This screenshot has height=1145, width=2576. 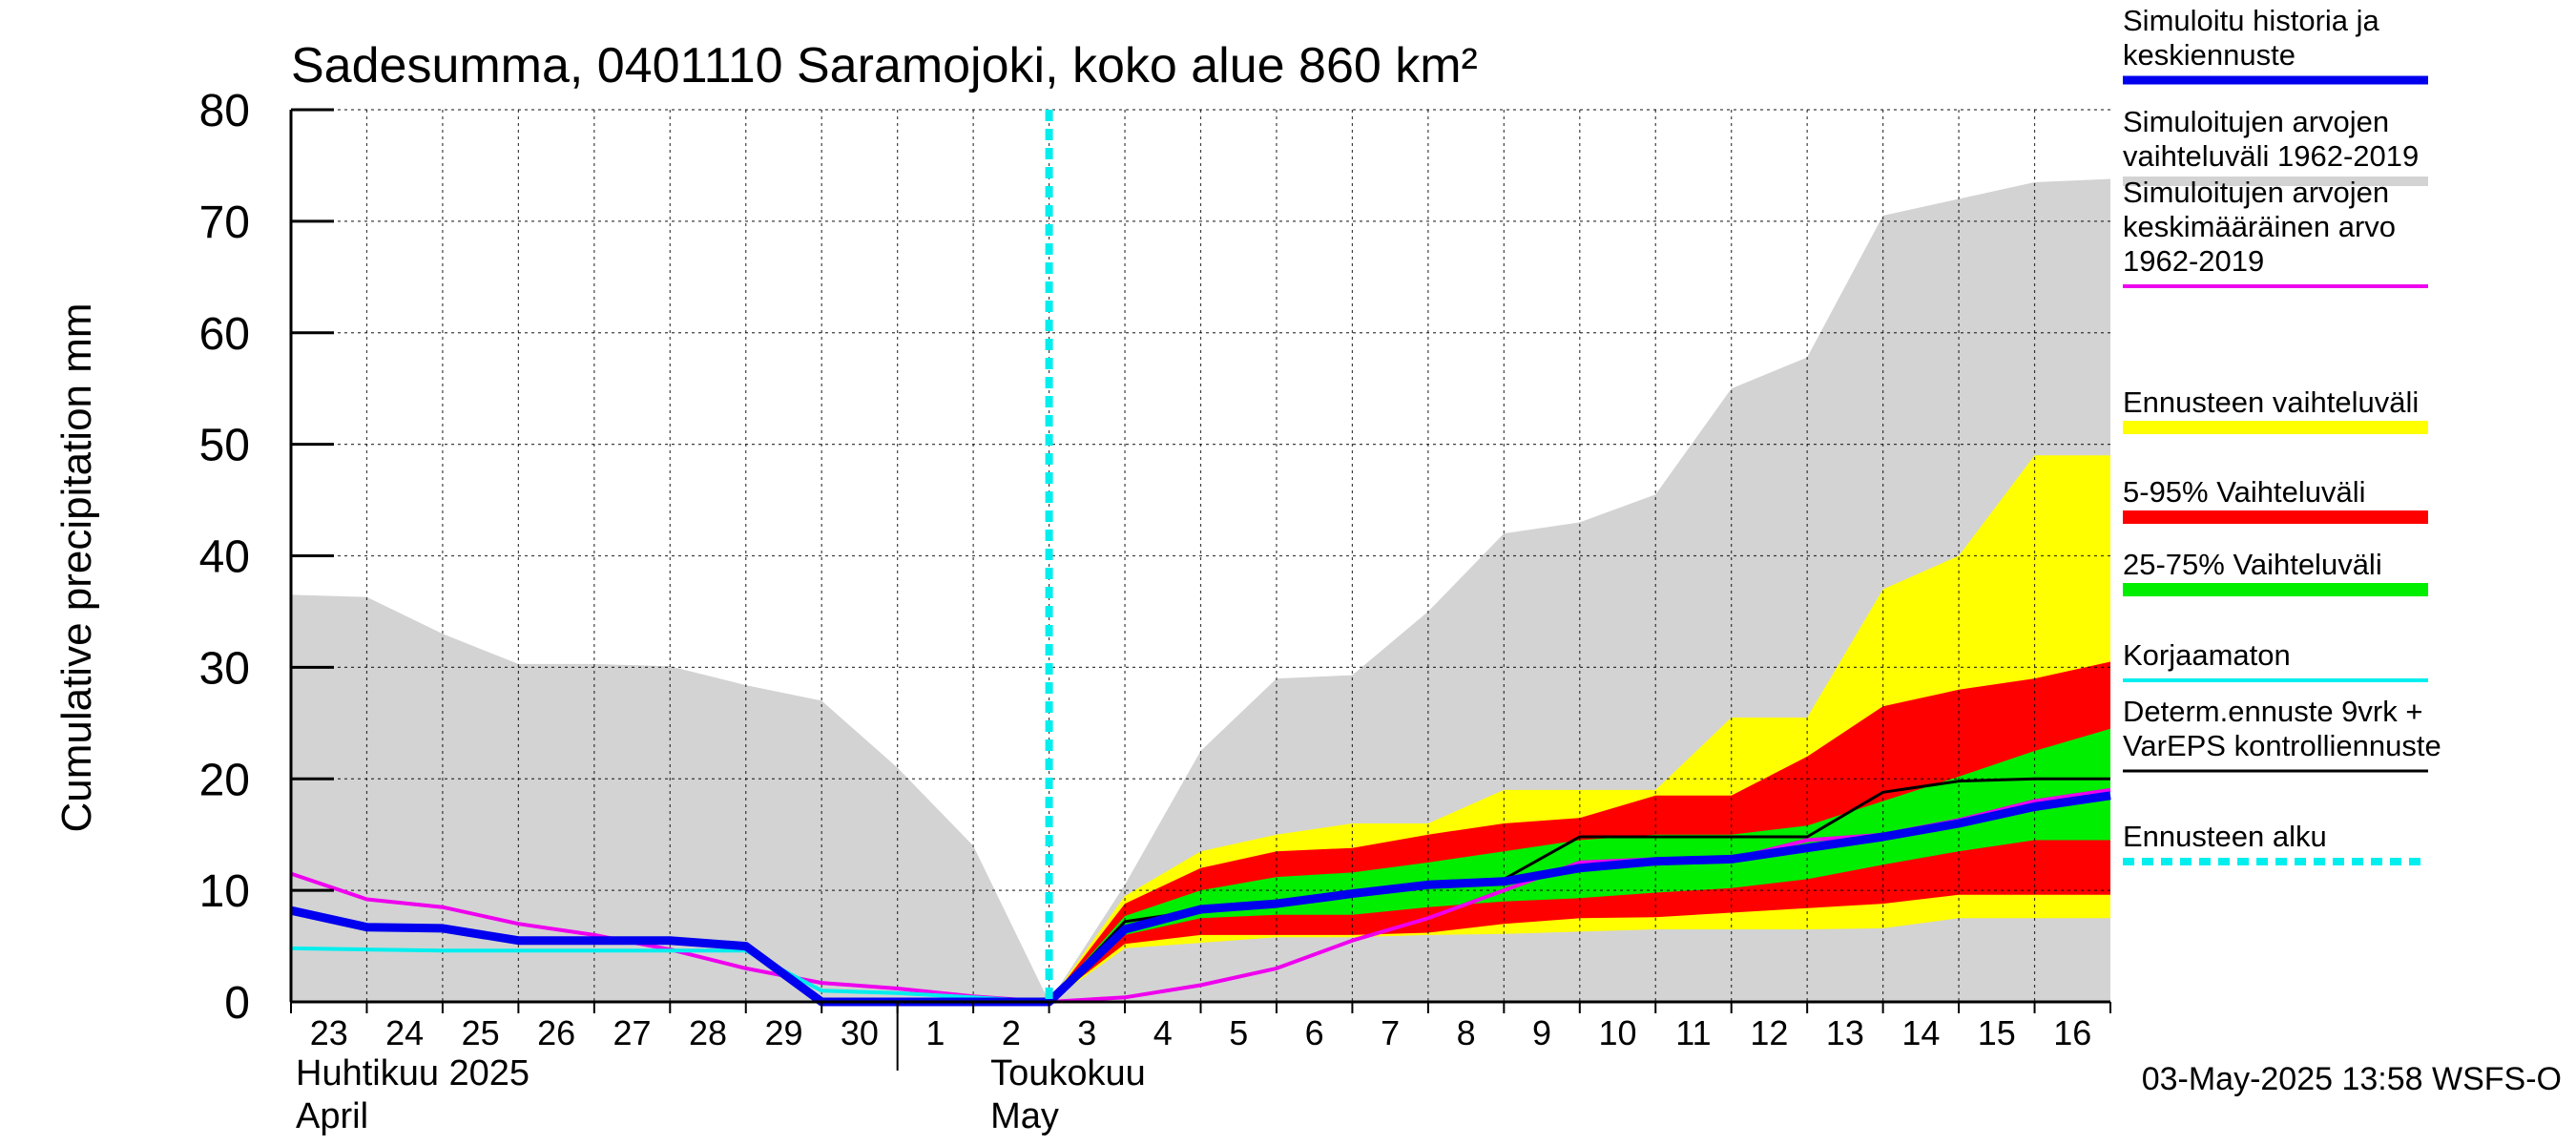 I want to click on x-tick-label: 6, so click(x=1314, y=1032).